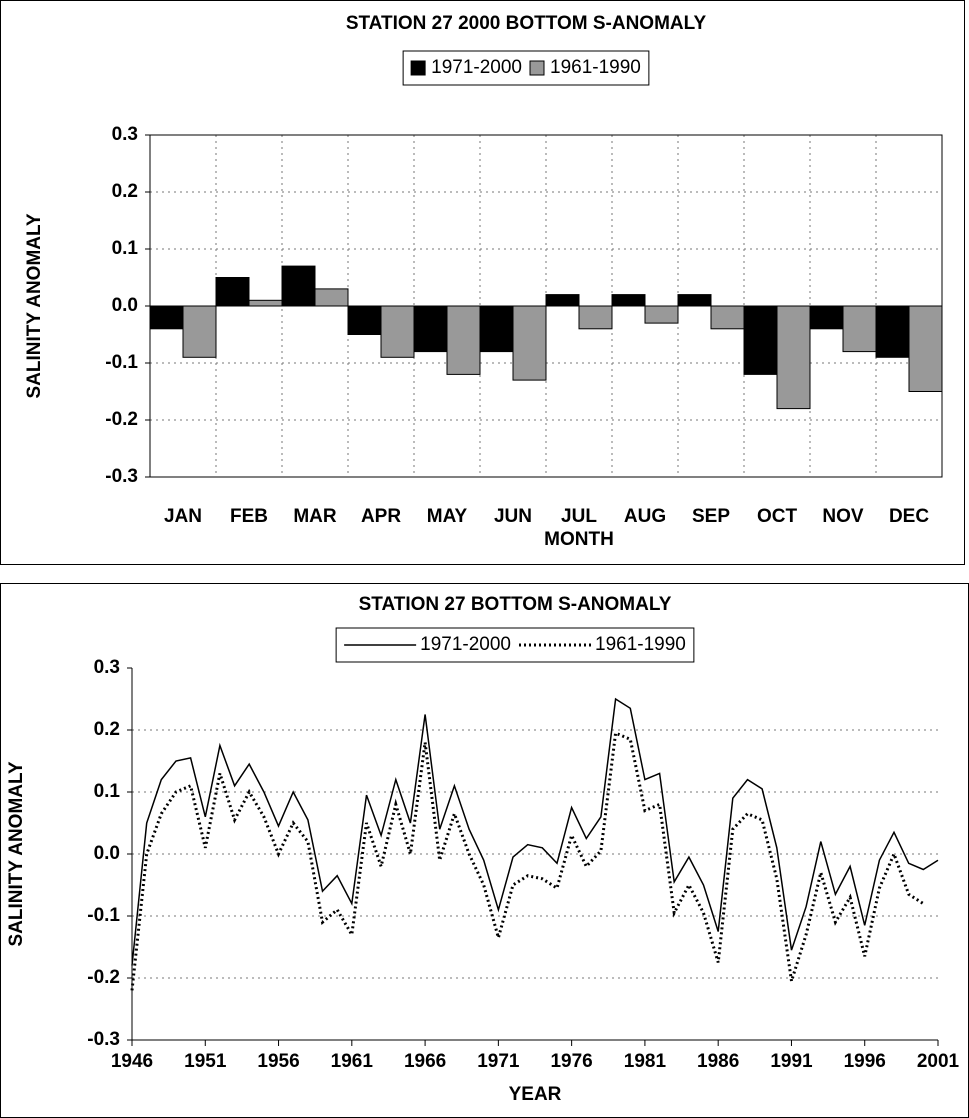 The height and width of the screenshot is (1118, 969). Describe the element at coordinates (645, 1061) in the screenshot. I see `x-tick-label: 1981` at that location.